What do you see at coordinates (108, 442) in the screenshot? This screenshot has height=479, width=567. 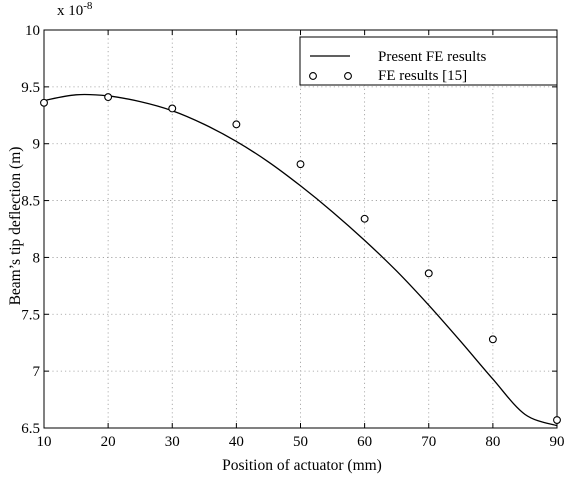 I see `x-tick-label: 20` at bounding box center [108, 442].